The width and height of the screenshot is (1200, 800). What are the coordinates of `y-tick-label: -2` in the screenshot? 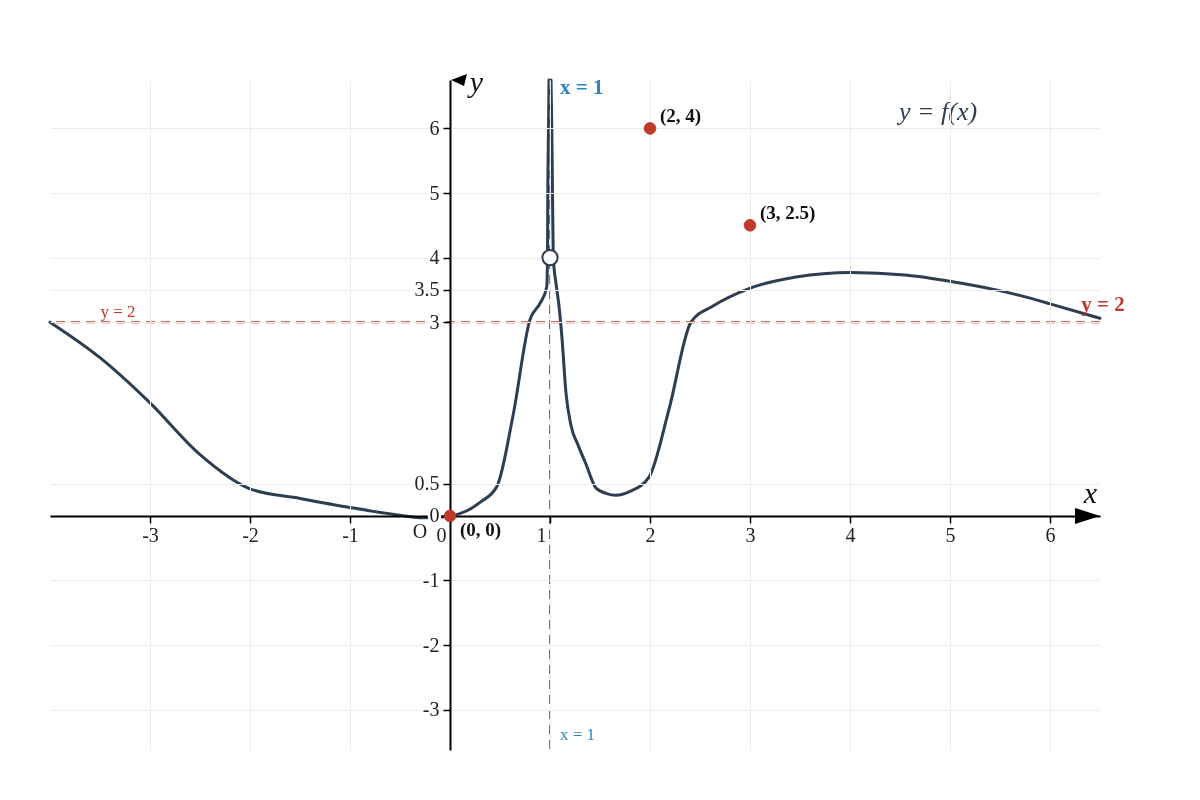 It's located at (431, 644).